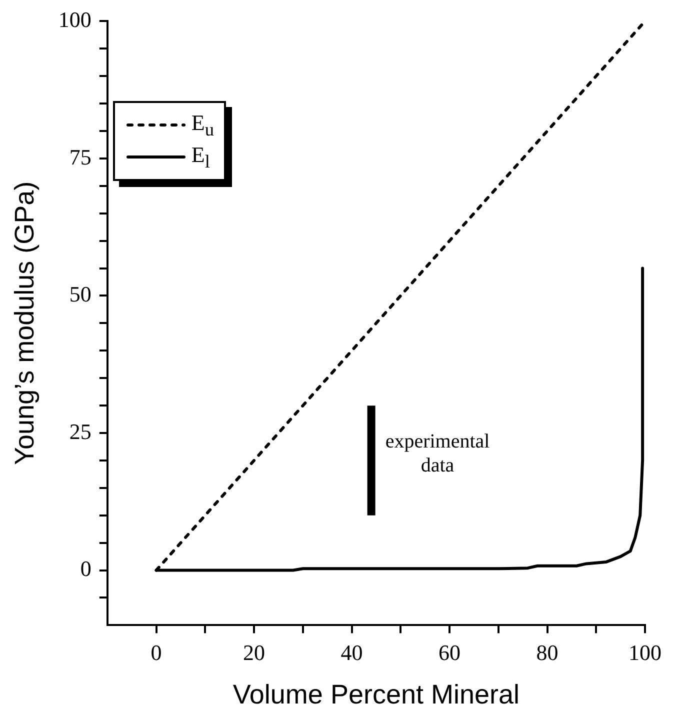  Describe the element at coordinates (80, 294) in the screenshot. I see `y-tick-label: 50` at that location.